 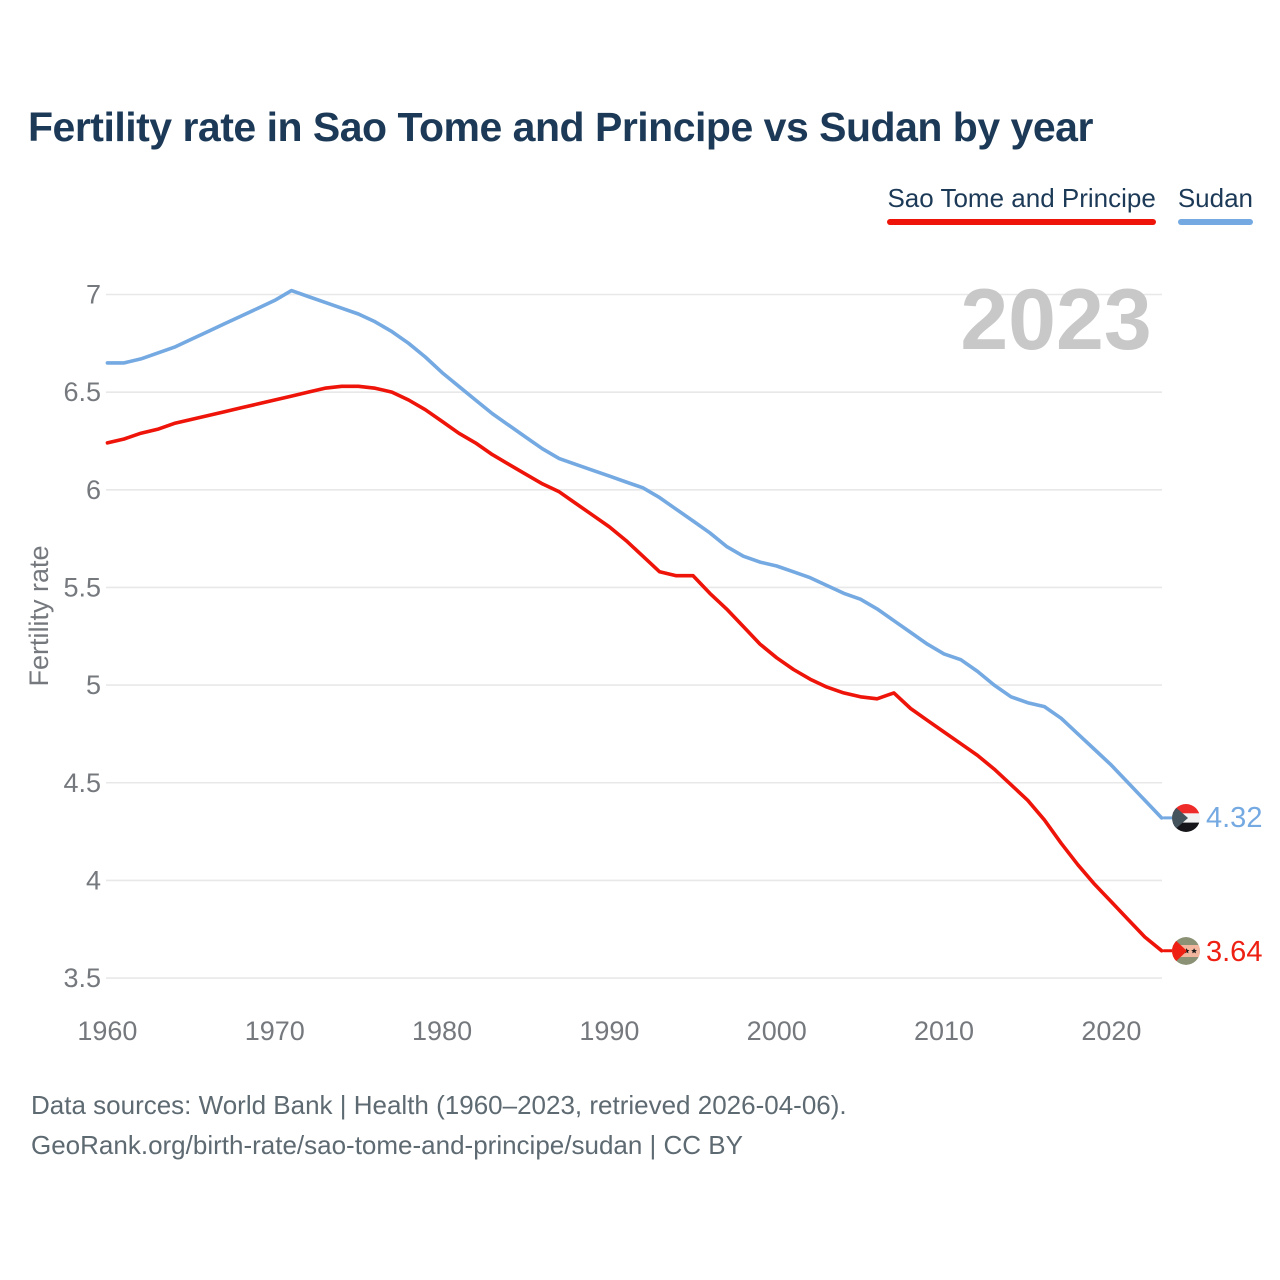 I want to click on legend: Sao Tome and Principe Sudan, so click(x=1070, y=204).